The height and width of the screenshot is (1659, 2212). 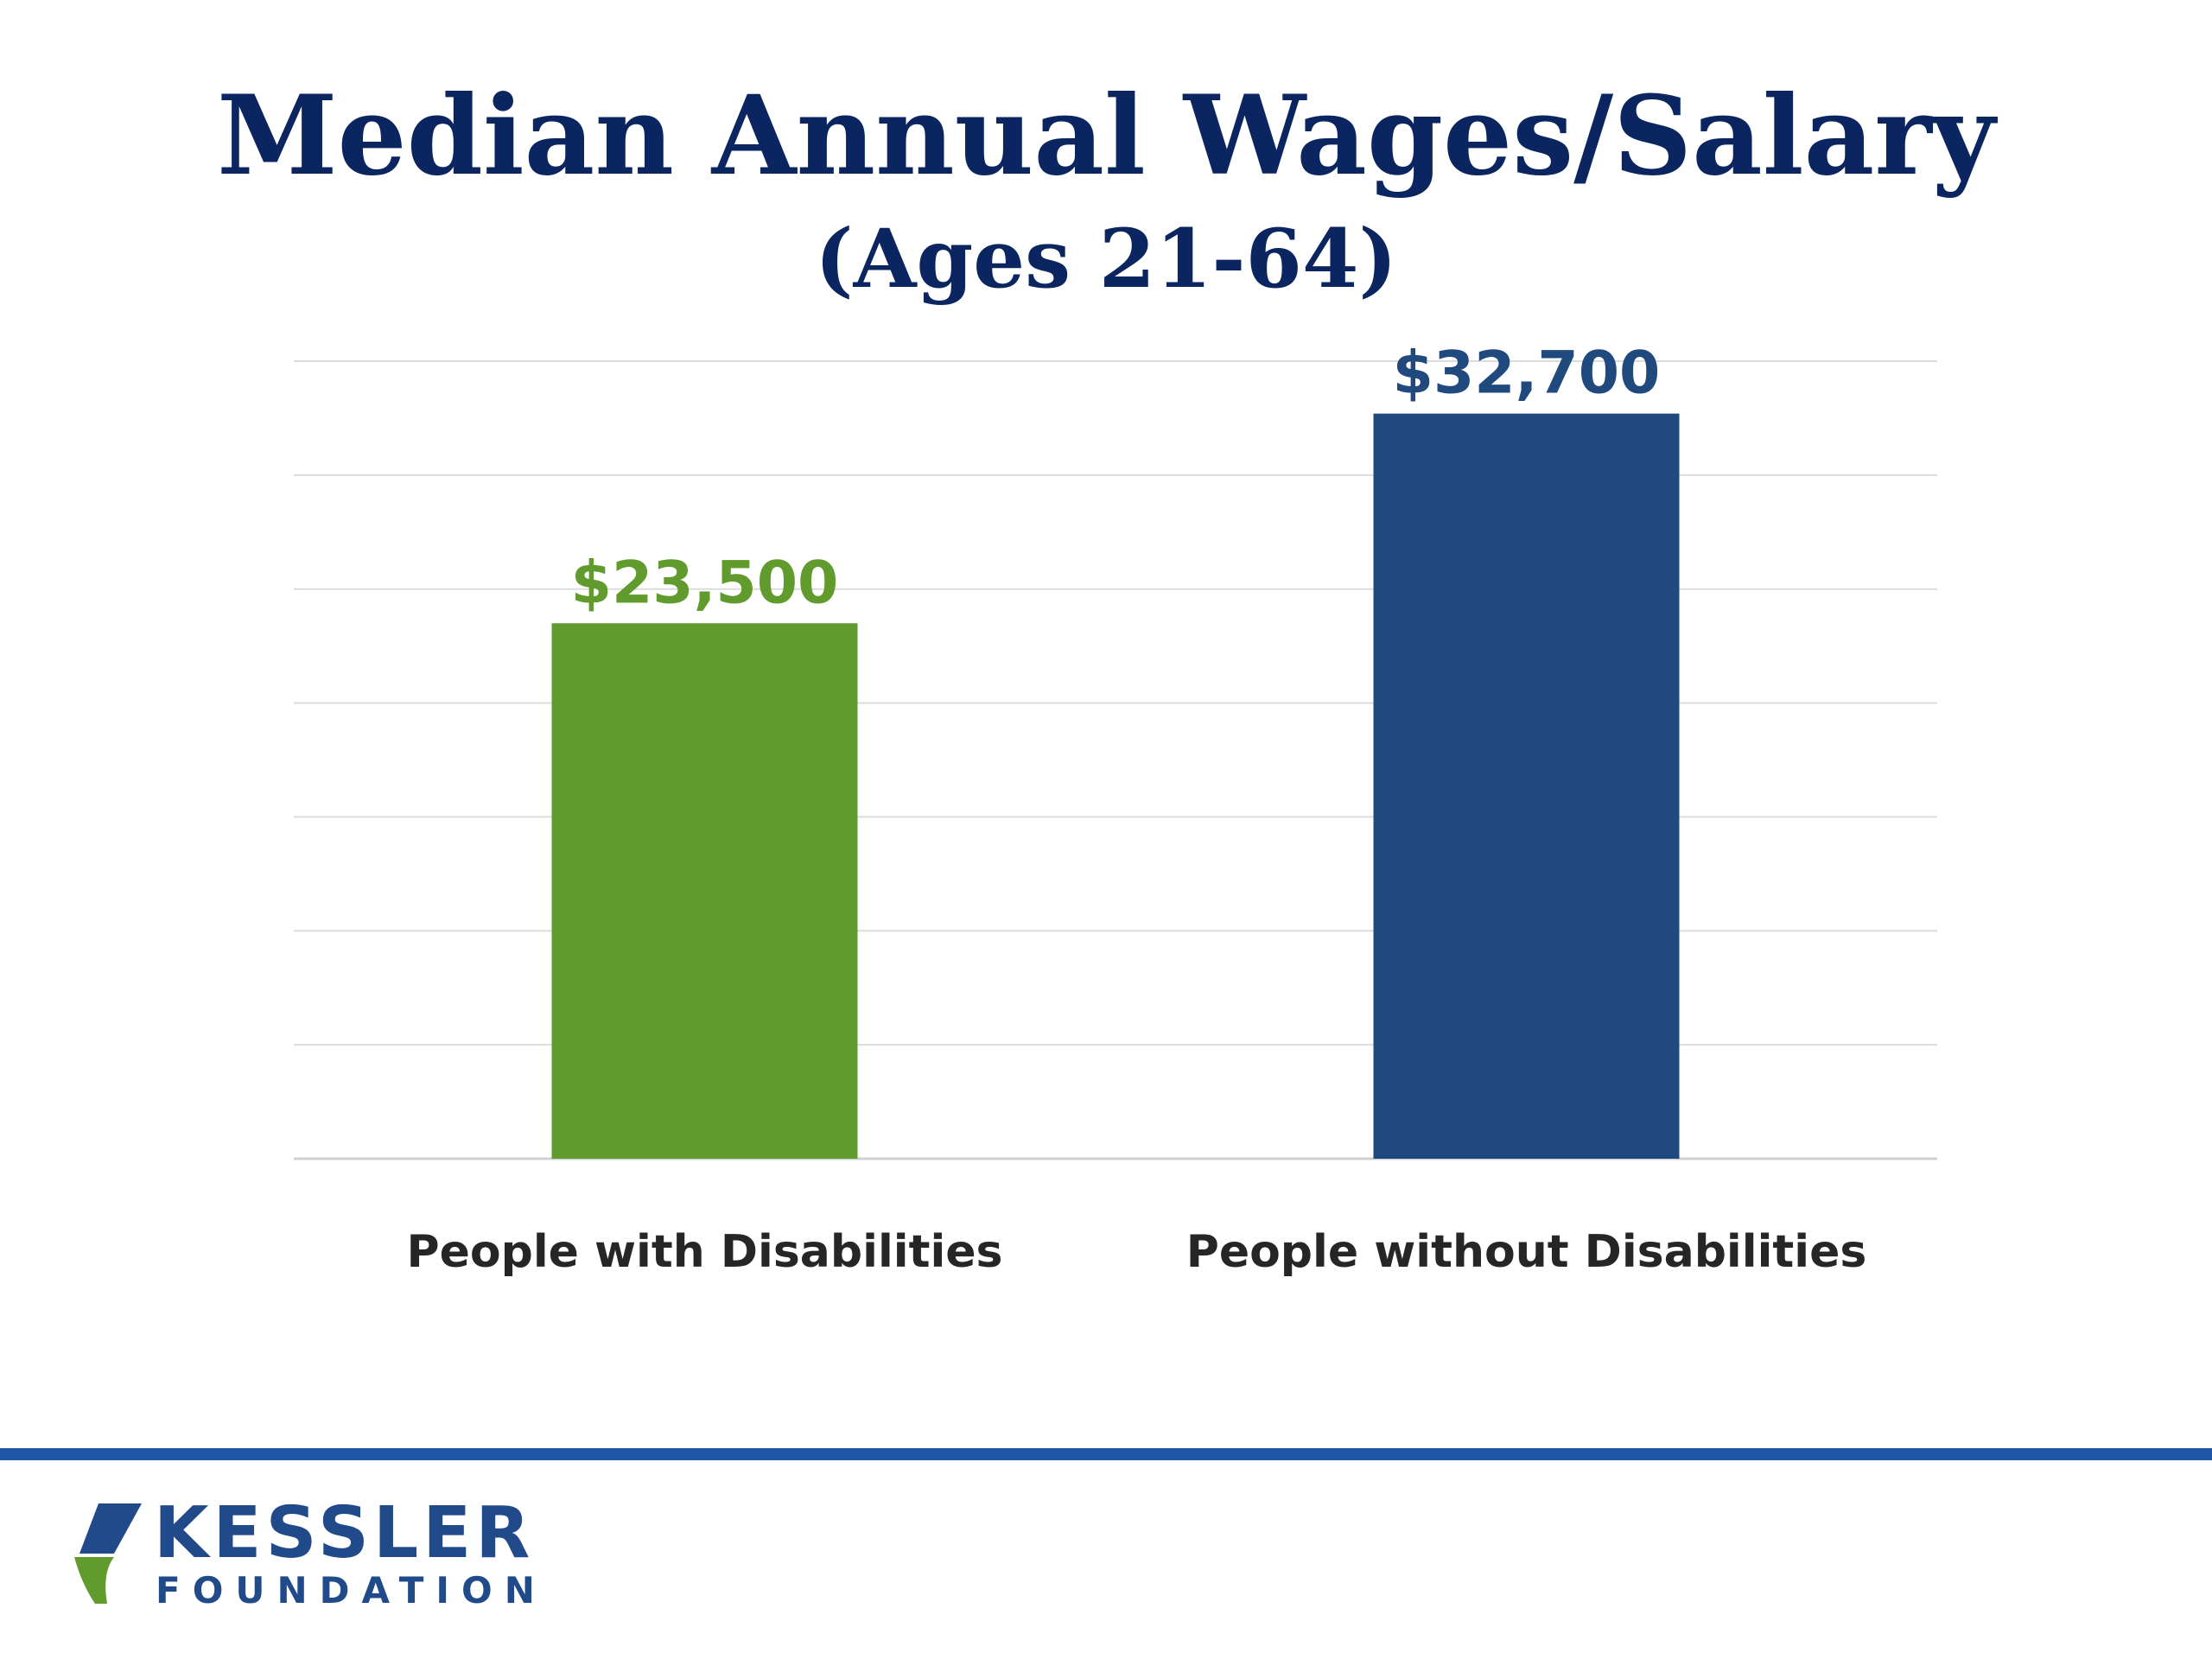 I want to click on bar-with-disabilities, so click(x=704, y=891).